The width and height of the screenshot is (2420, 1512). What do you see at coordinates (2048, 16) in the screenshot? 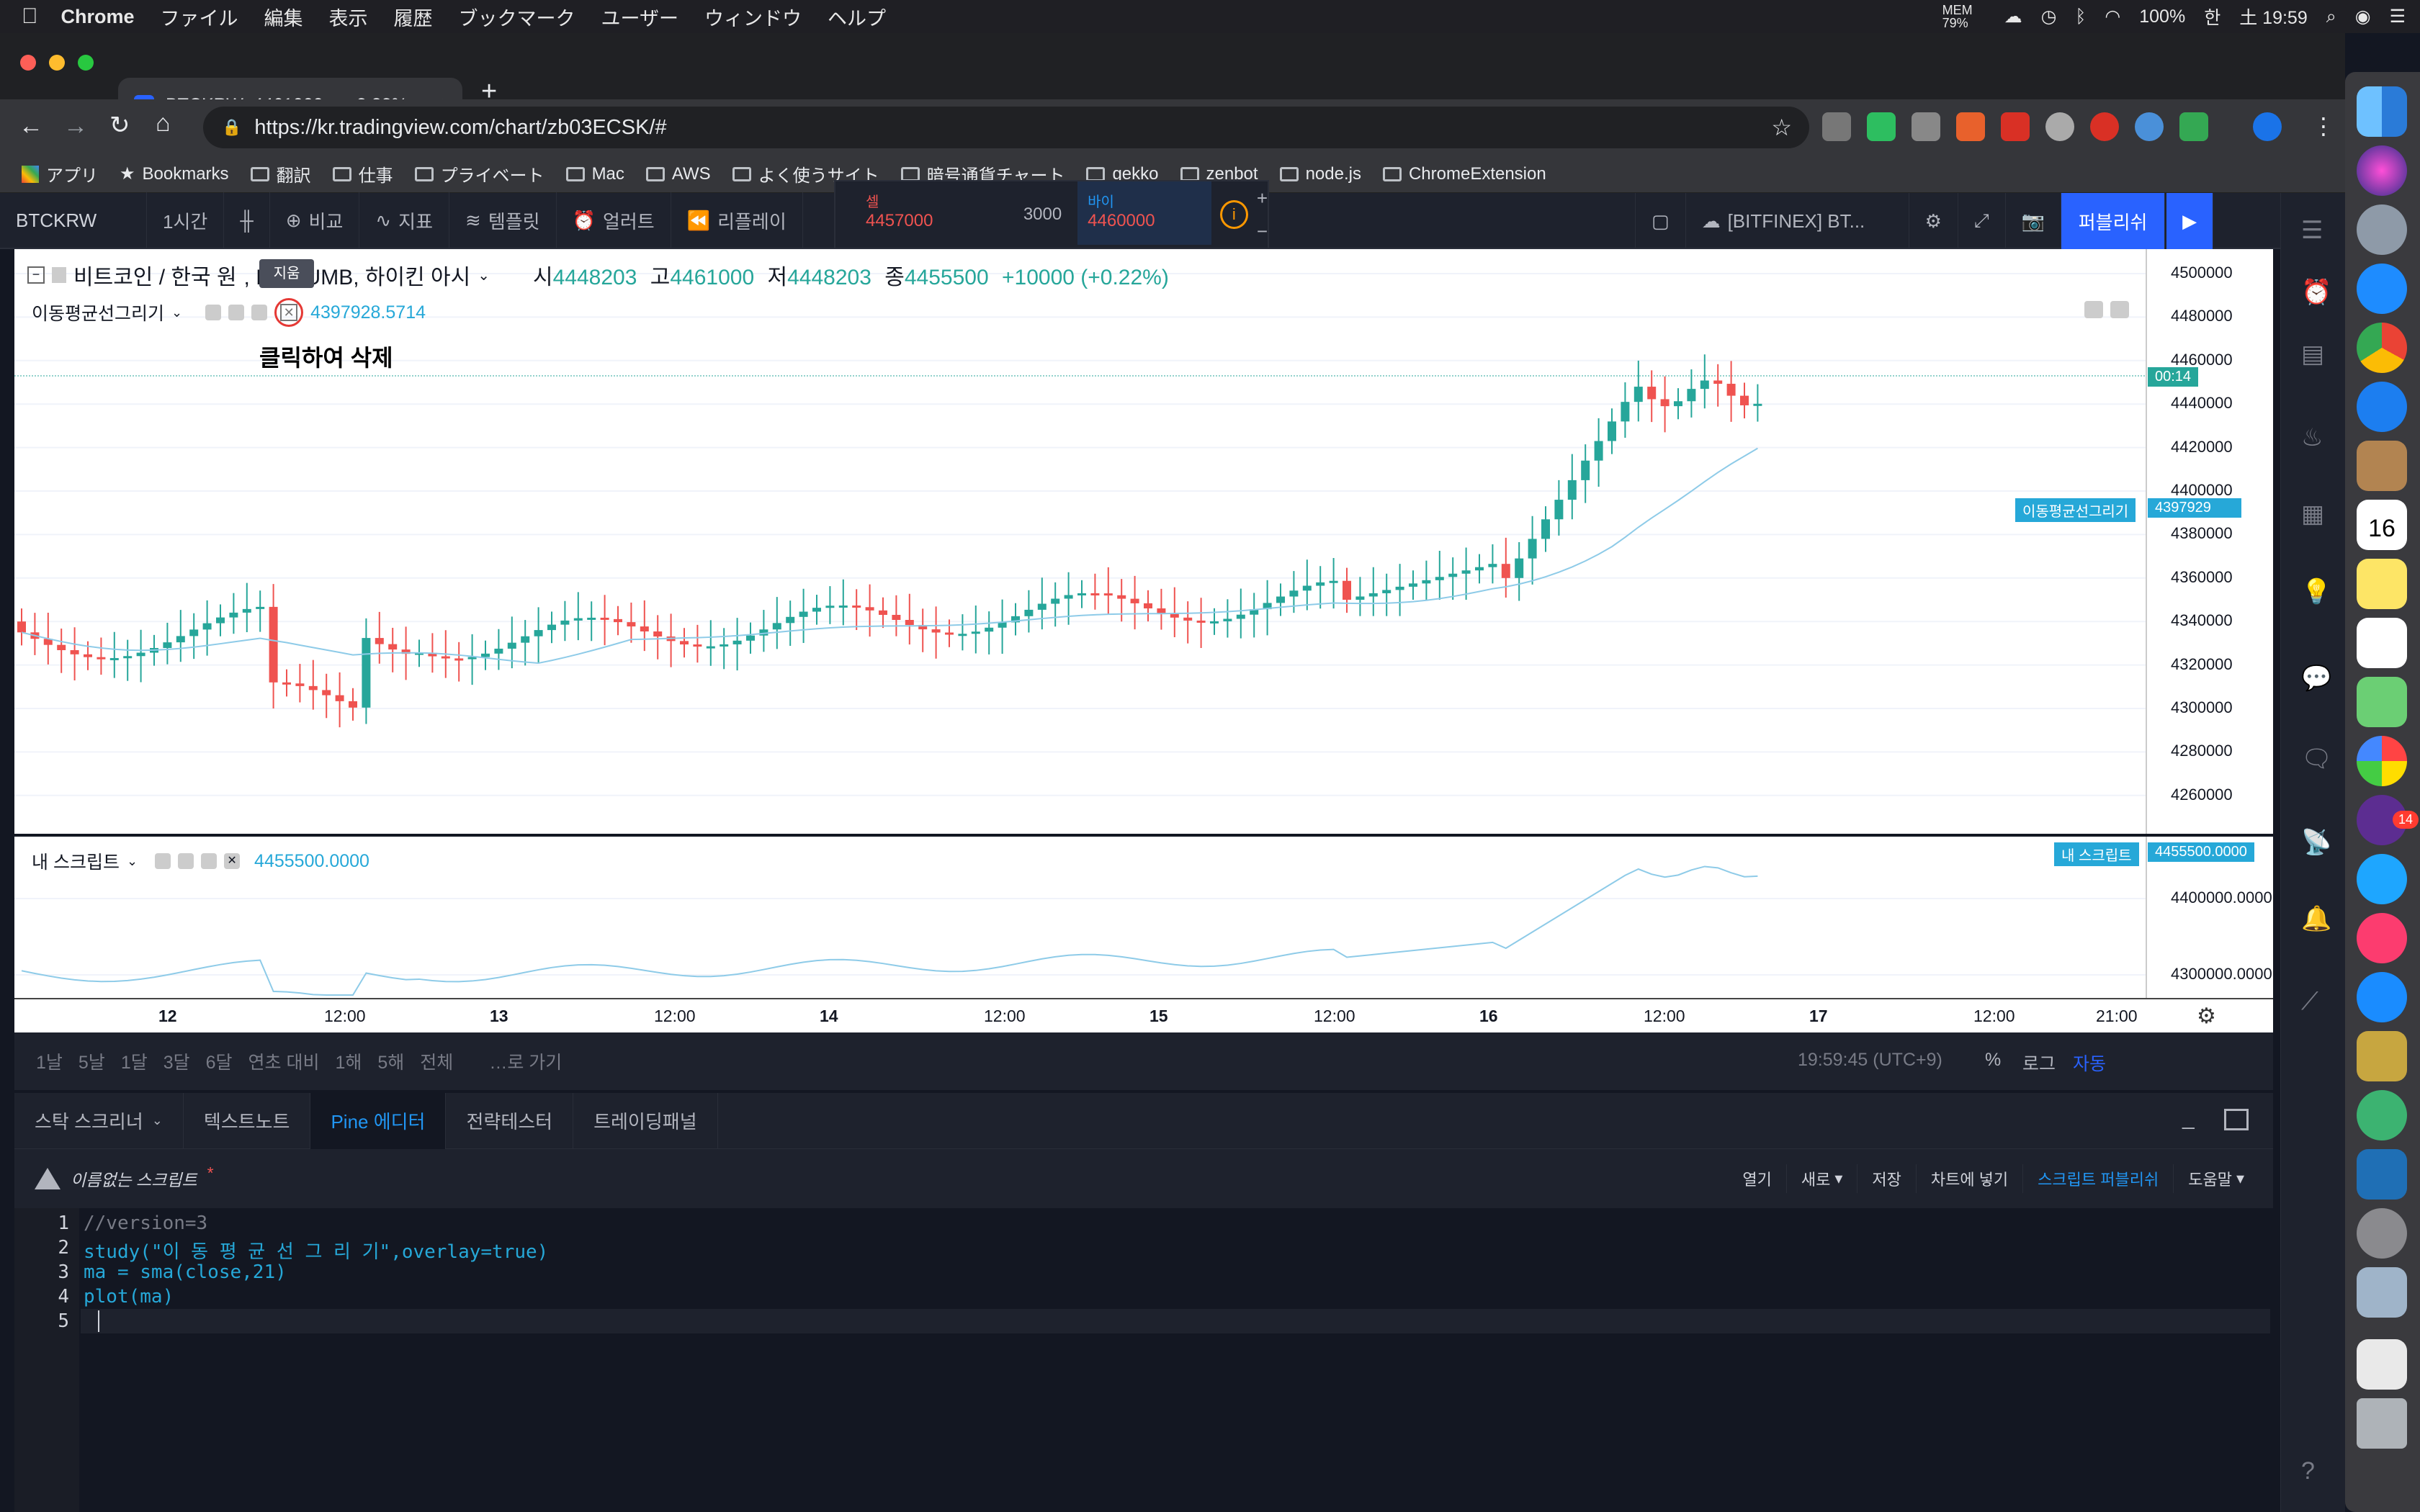
I see `time-machine-icon: ◷` at bounding box center [2048, 16].